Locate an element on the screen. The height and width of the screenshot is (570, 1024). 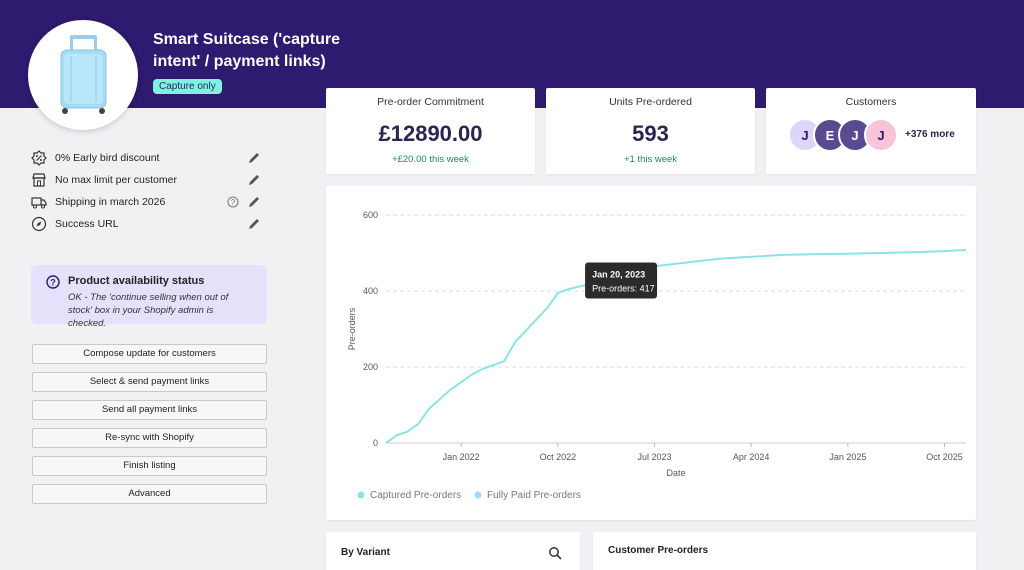
by-variant-title: By Variant is located at coordinates (365, 552).